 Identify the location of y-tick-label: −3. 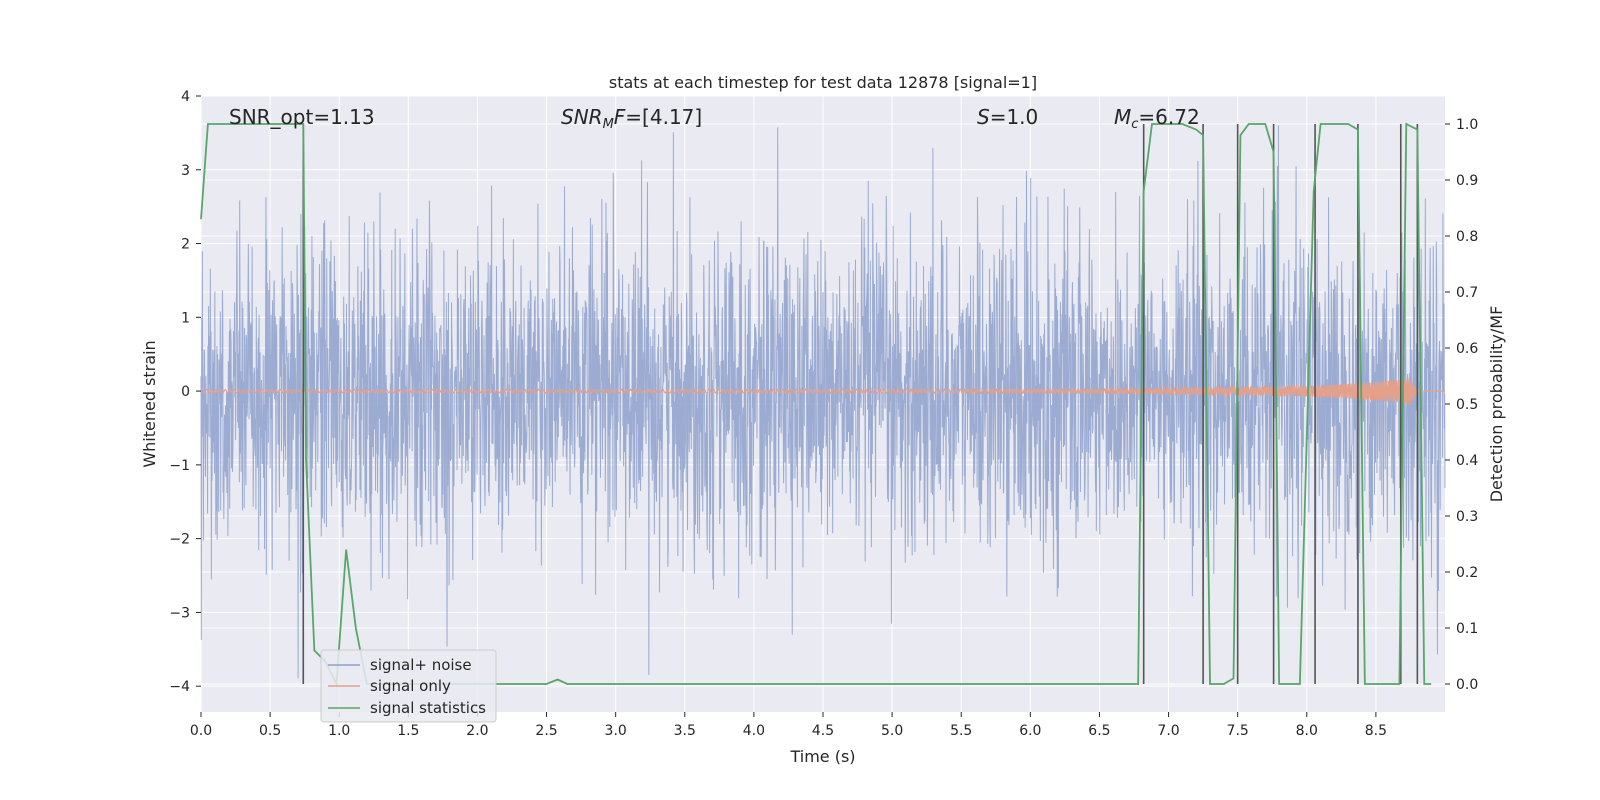
(179, 613).